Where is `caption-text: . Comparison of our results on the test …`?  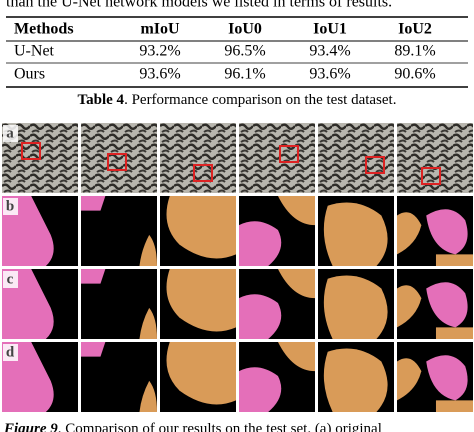
caption-text: . Comparison of our results on the test … is located at coordinates (220, 426).